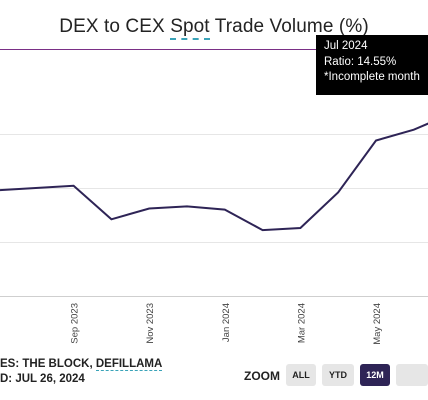 The image size is (428, 400). Describe the element at coordinates (372, 77) in the screenshot. I see `tooltip-note: *Incomplete month` at that location.